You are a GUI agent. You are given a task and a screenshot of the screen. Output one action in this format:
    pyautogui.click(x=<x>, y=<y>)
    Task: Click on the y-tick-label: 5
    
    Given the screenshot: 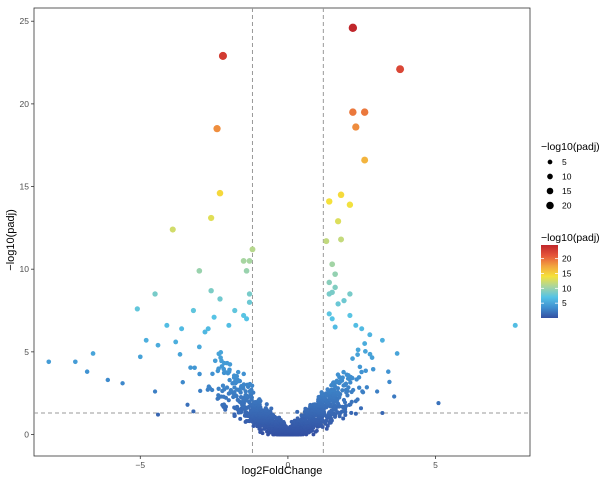 What is the action you would take?
    pyautogui.click(x=26, y=352)
    